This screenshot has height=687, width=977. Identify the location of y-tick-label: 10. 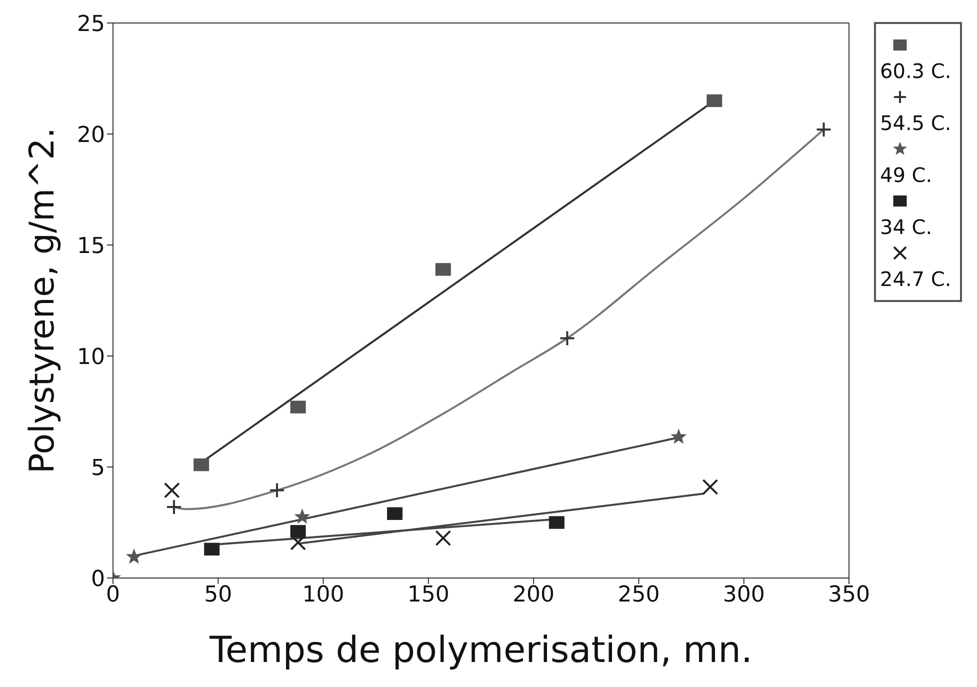
(91, 357).